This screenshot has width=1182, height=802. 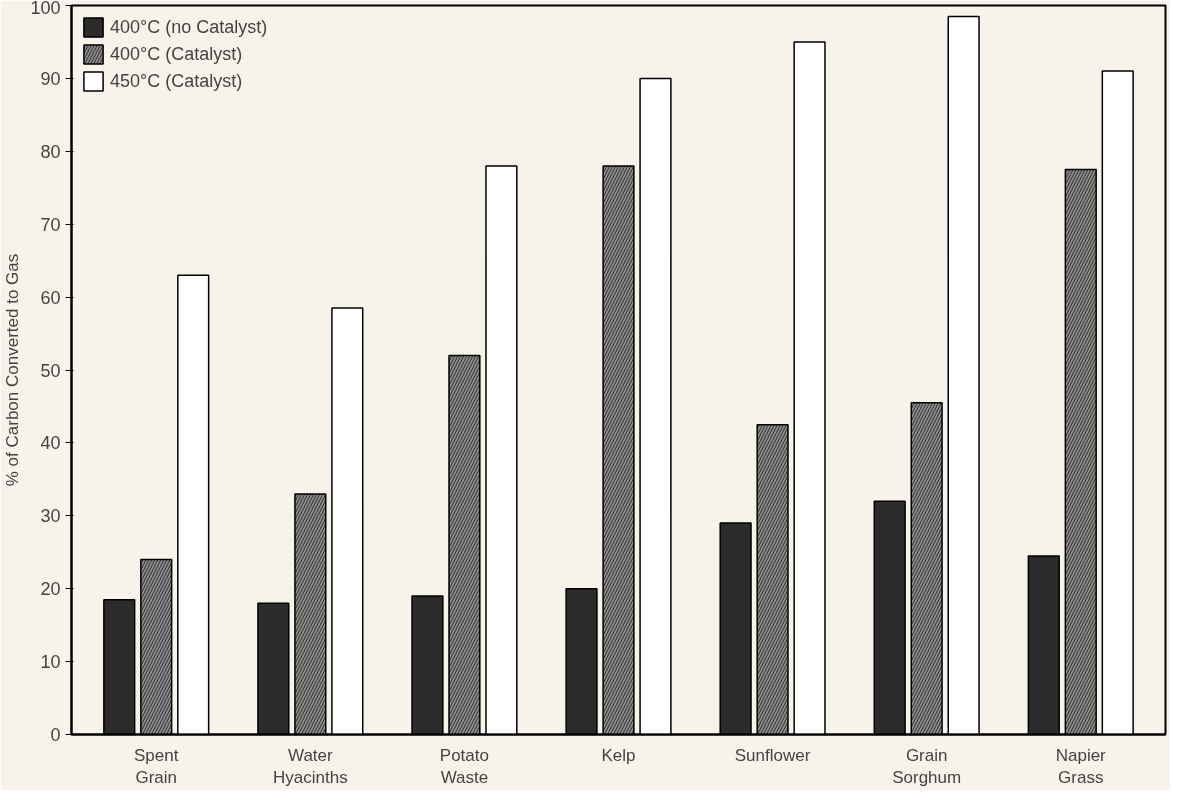 I want to click on y-tick-label: 10, so click(x=50, y=662).